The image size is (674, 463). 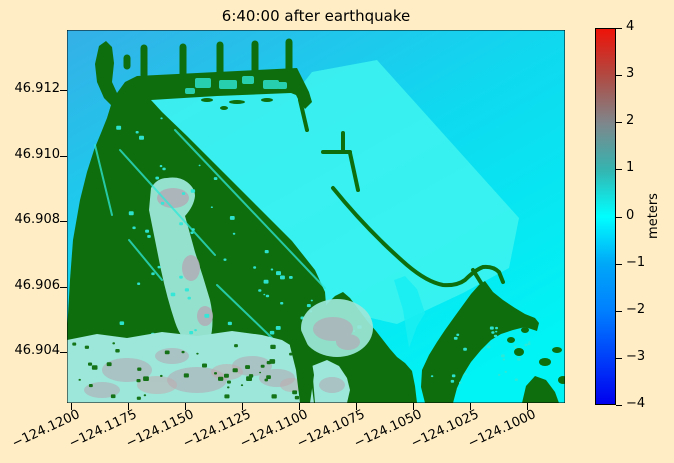 What do you see at coordinates (653, 216) in the screenshot?
I see `colorbar-axis-label: meters` at bounding box center [653, 216].